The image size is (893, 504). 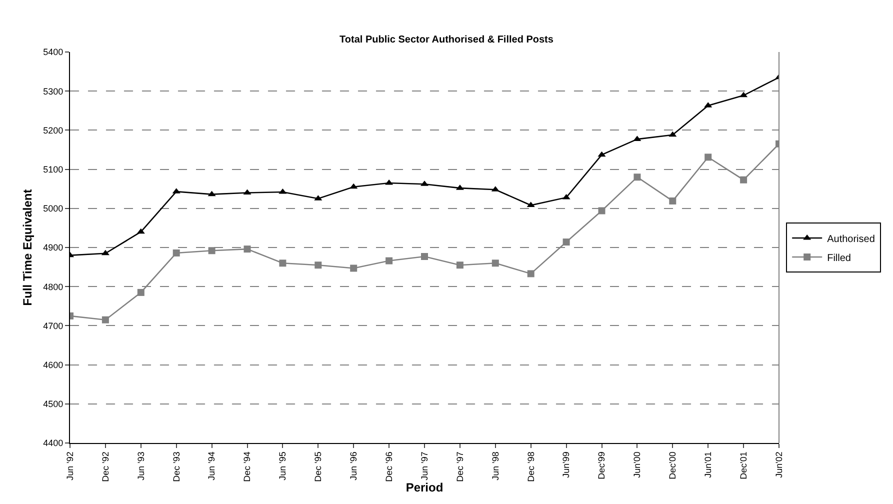 What do you see at coordinates (318, 467) in the screenshot?
I see `x-tick-label: Dec '95` at bounding box center [318, 467].